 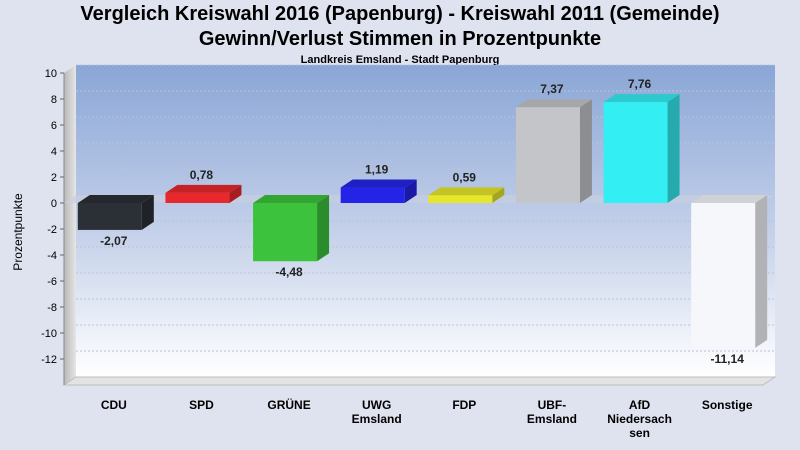 What do you see at coordinates (52, 256) in the screenshot?
I see `y-tick-label: -4` at bounding box center [52, 256].